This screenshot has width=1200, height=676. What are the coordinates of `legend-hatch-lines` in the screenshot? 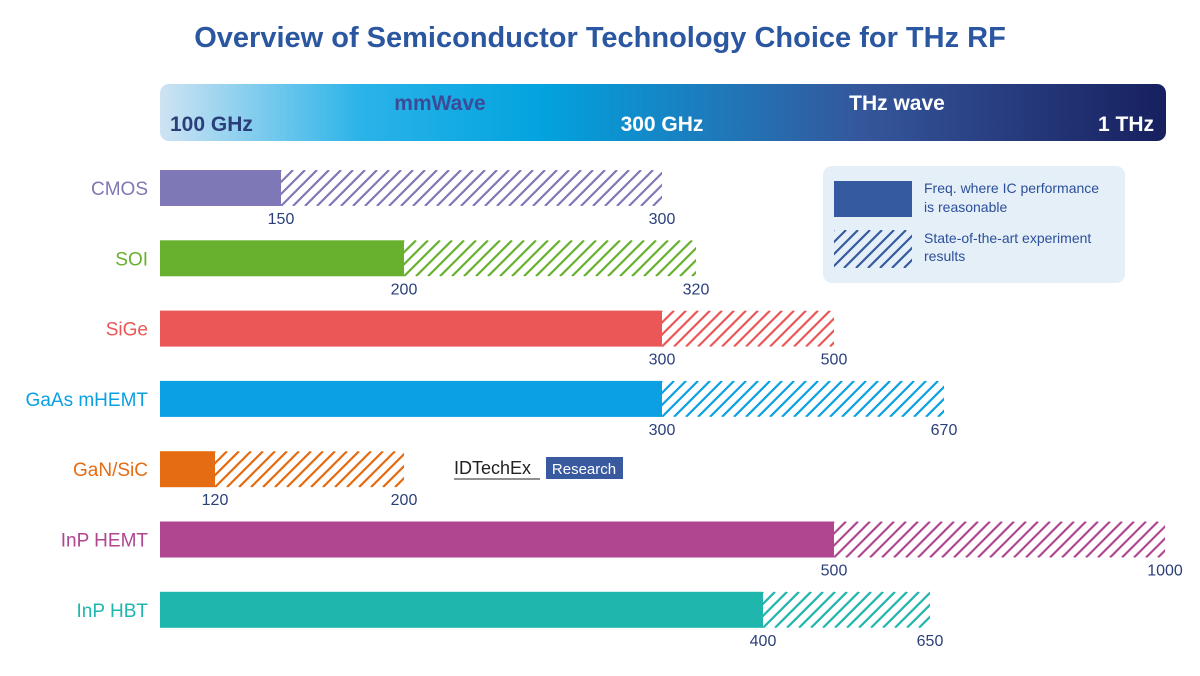 It's located at (873, 249).